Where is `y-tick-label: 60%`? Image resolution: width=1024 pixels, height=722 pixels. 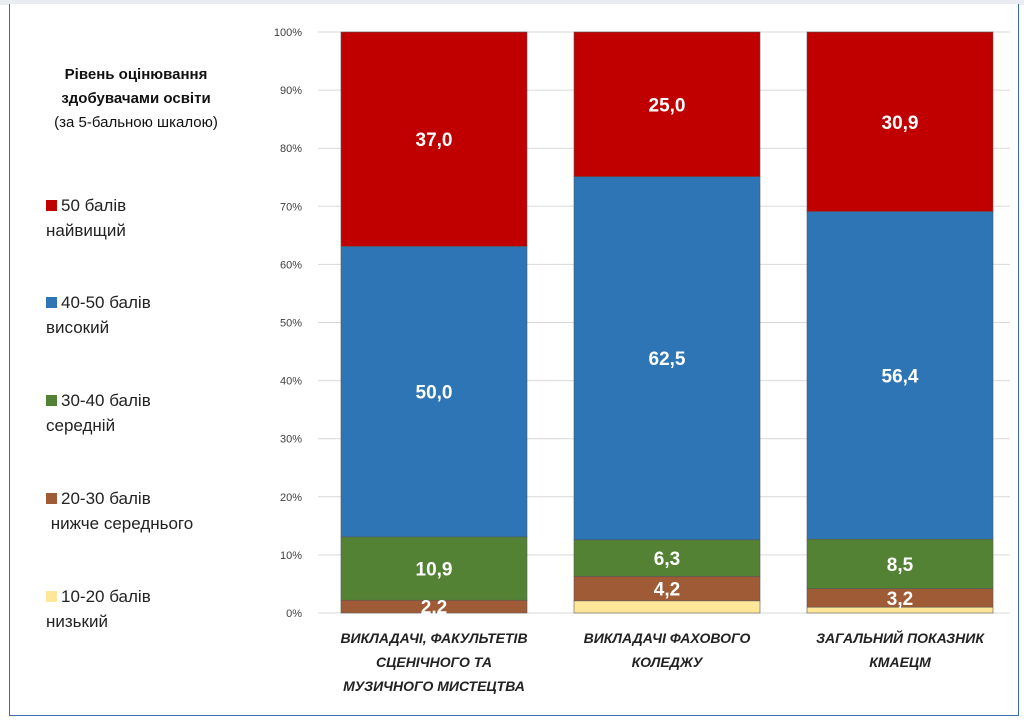 y-tick-label: 60% is located at coordinates (291, 265).